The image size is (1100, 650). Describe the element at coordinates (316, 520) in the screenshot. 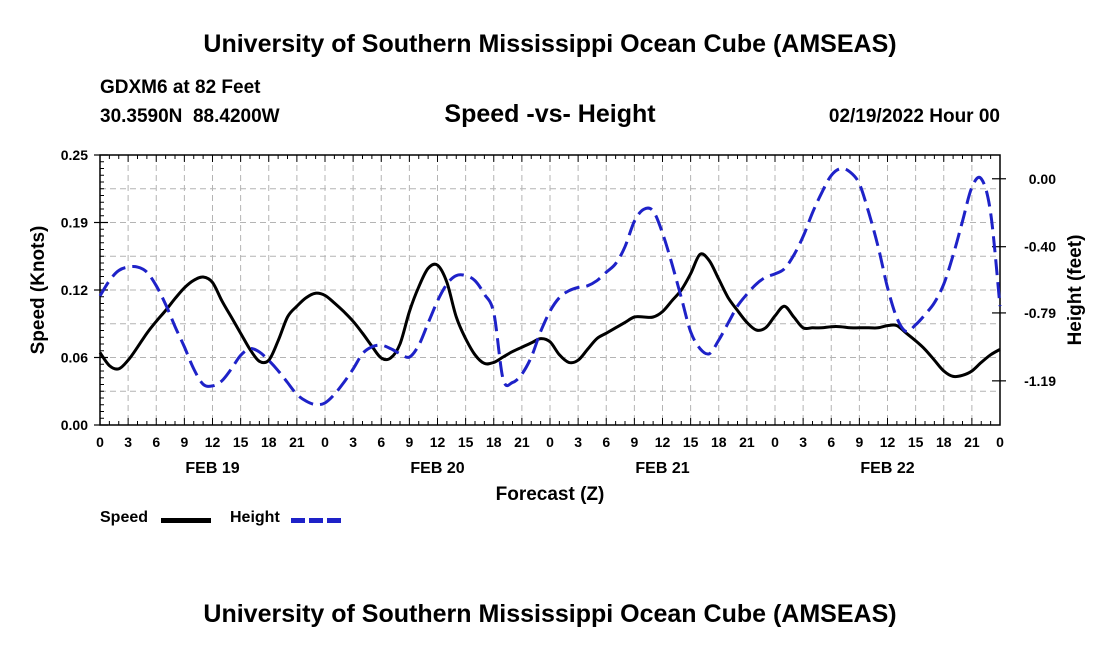

I see `legend-height-swatch` at that location.